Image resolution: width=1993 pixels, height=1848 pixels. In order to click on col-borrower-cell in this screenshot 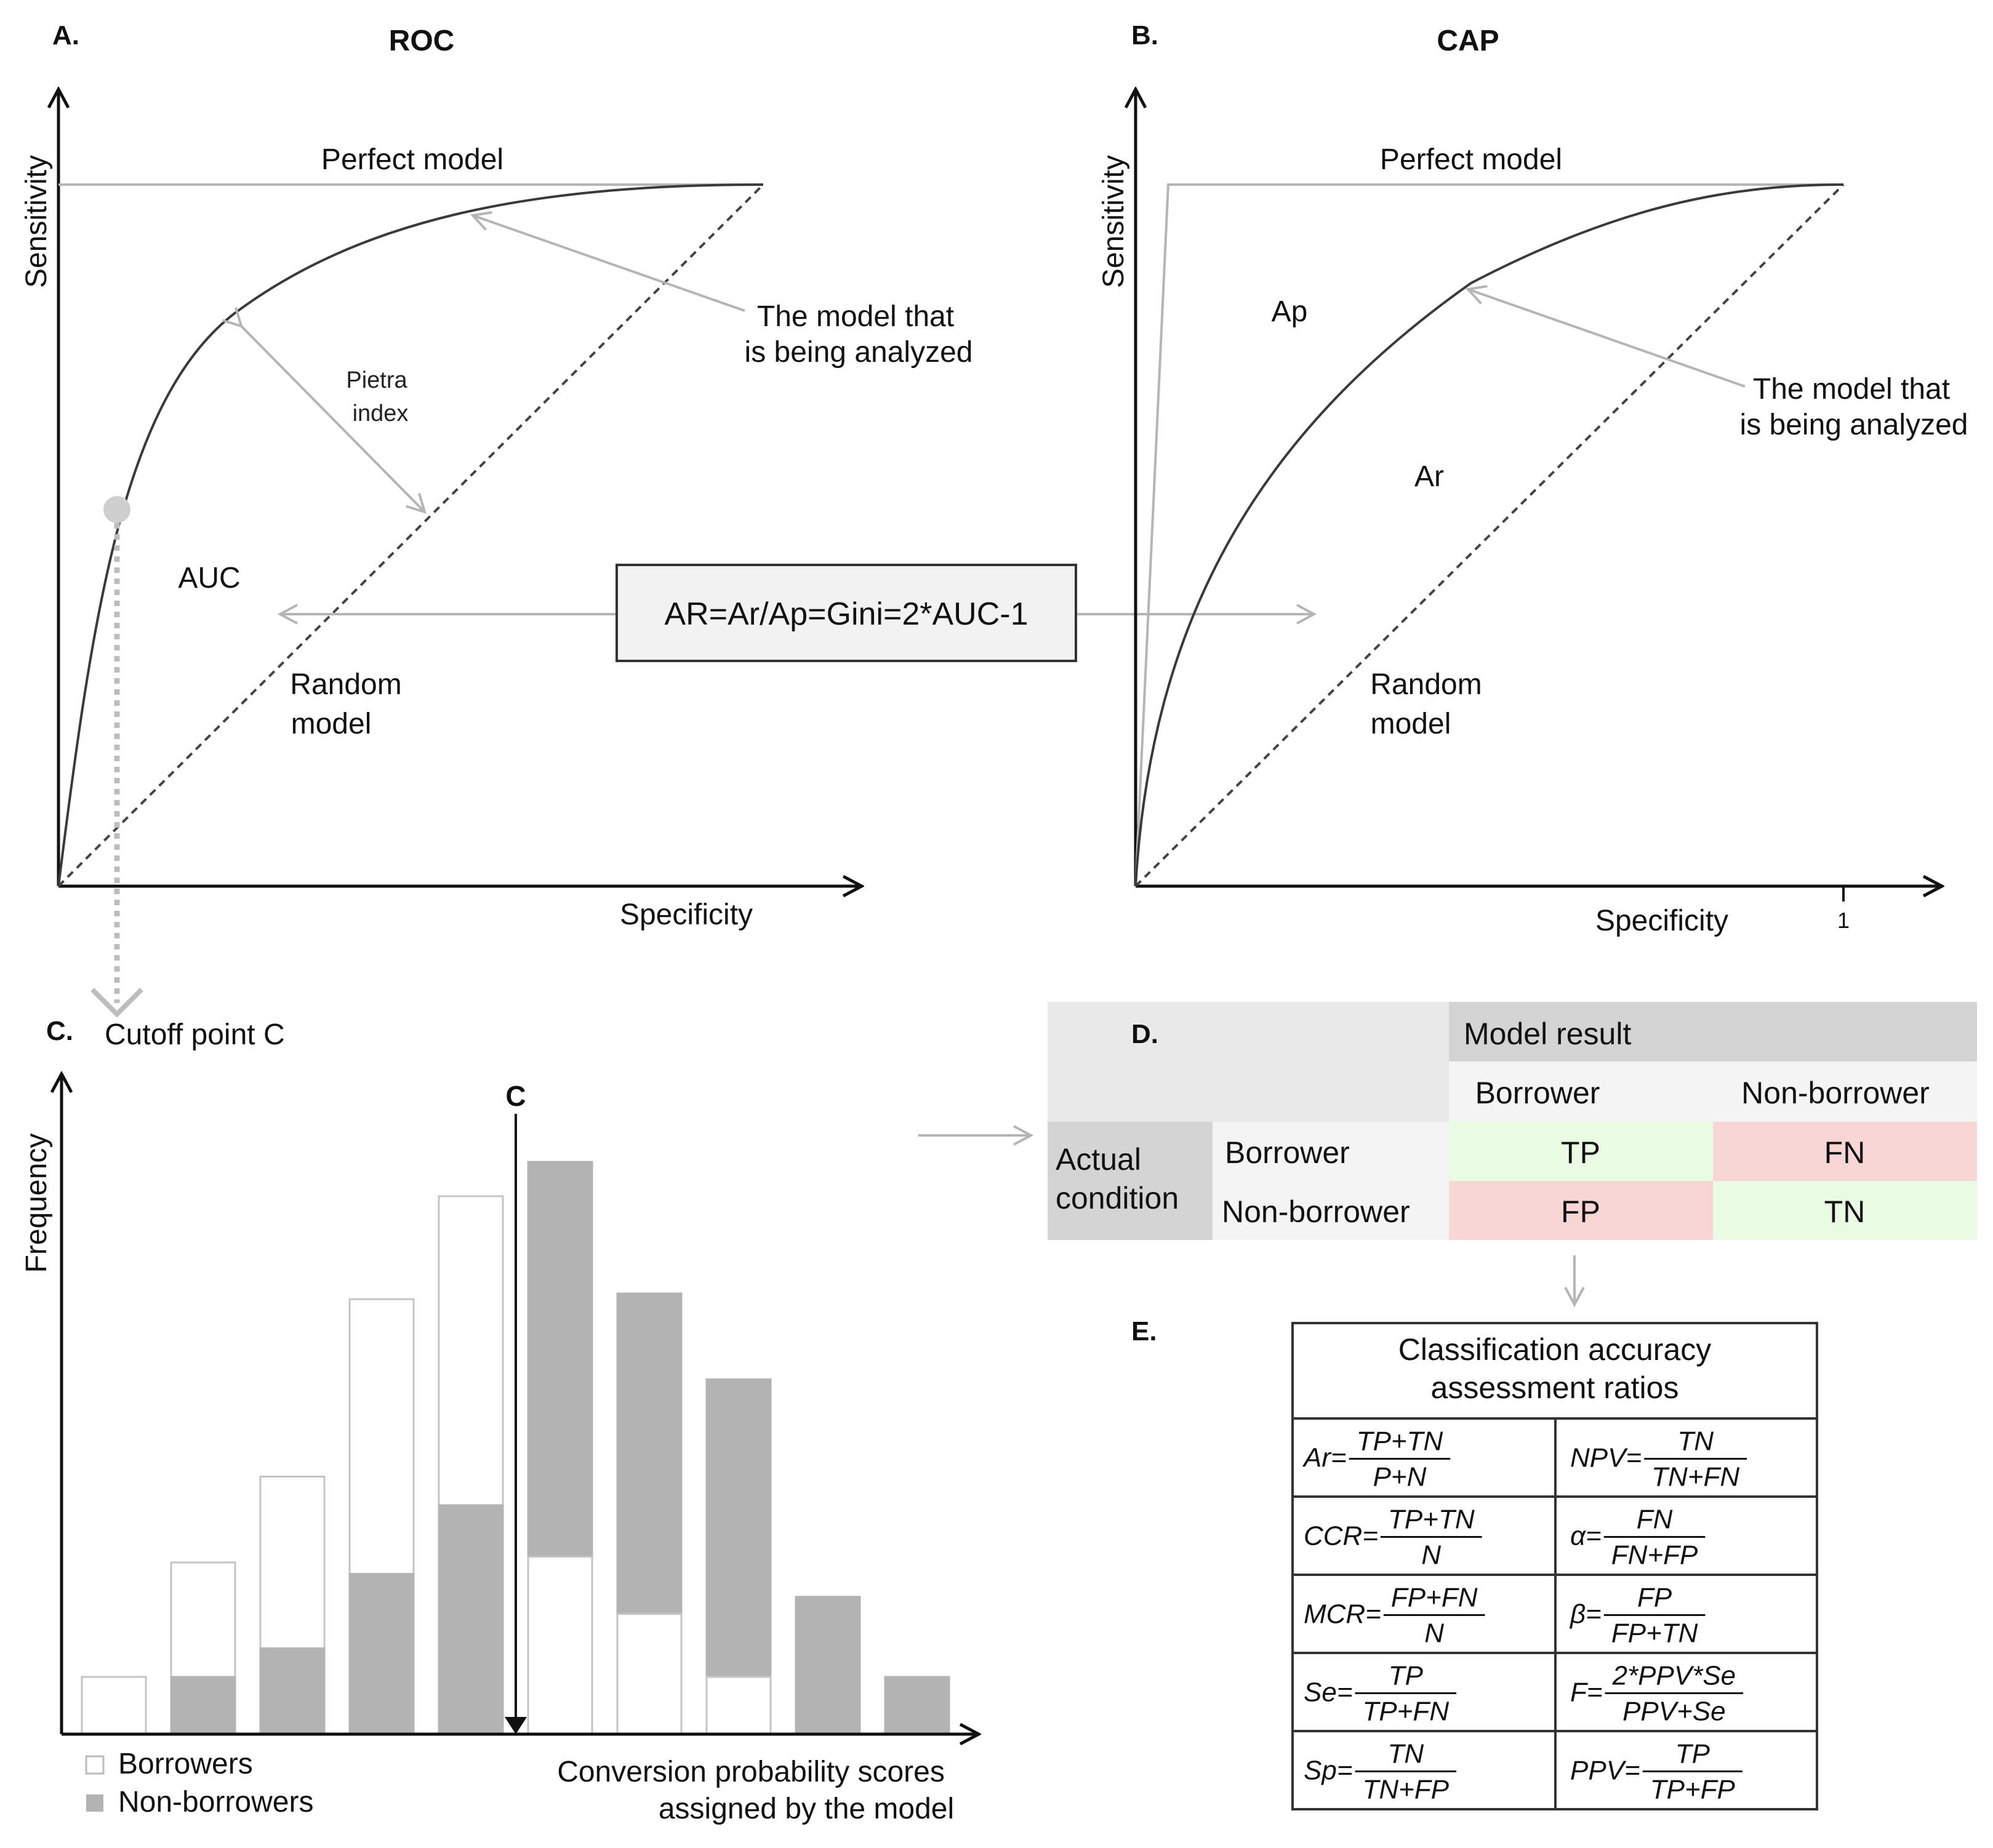, I will do `click(1581, 1092)`.